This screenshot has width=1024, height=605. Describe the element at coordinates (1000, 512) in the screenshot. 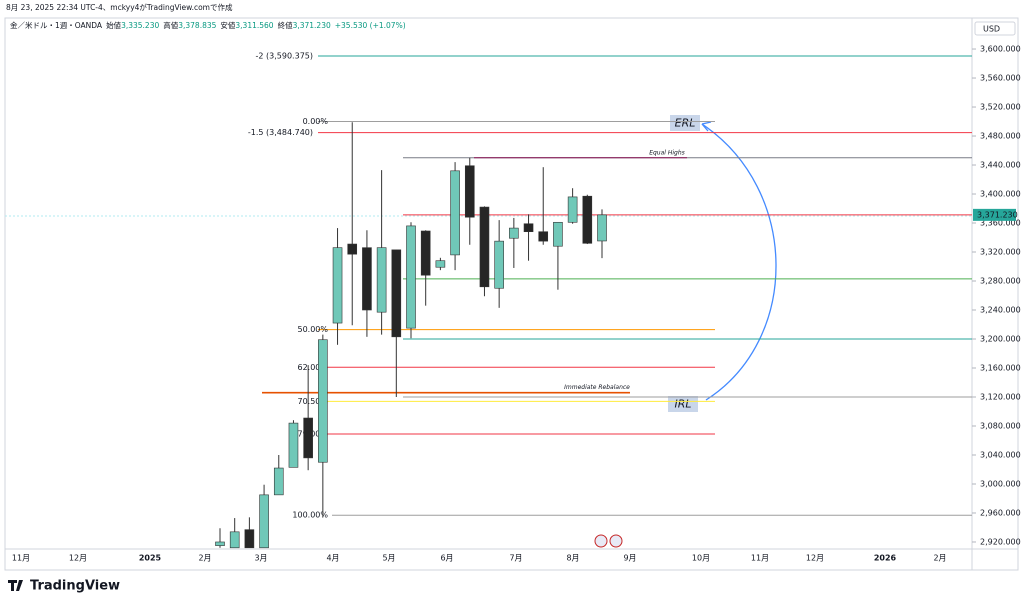

I see `y-tick-label: 2,960.000` at that location.